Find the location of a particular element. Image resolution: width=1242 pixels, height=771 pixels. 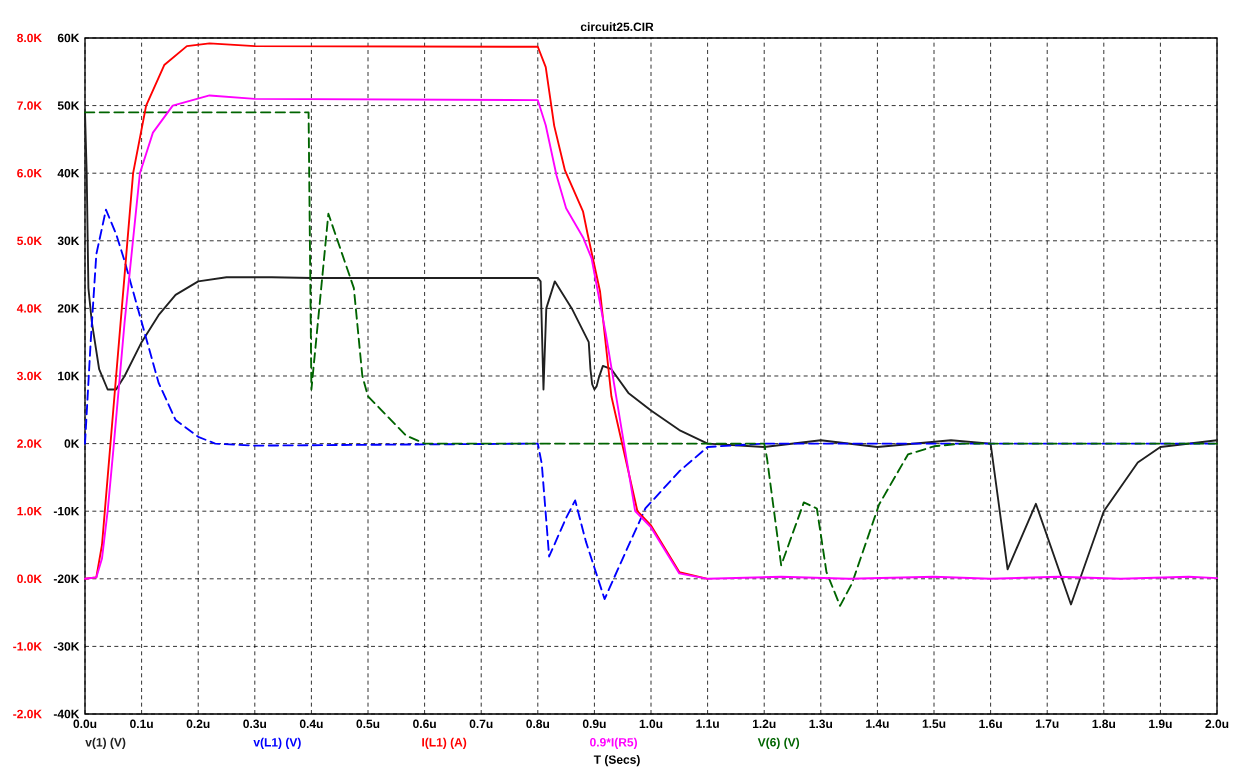

y2-tick-label: 3.0K is located at coordinates (29, 376).